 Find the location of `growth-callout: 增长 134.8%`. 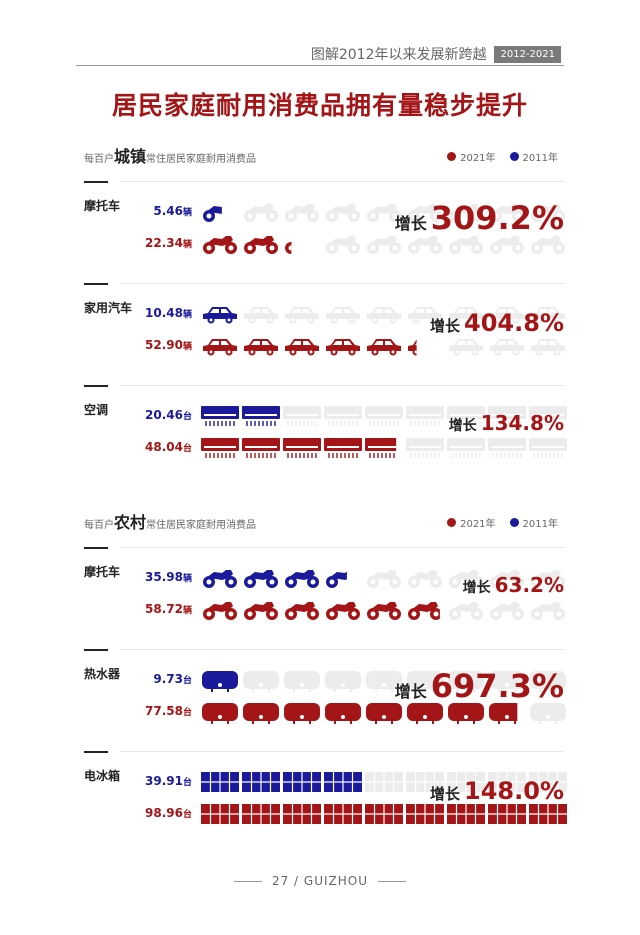

growth-callout: 增长 134.8% is located at coordinates (506, 423).